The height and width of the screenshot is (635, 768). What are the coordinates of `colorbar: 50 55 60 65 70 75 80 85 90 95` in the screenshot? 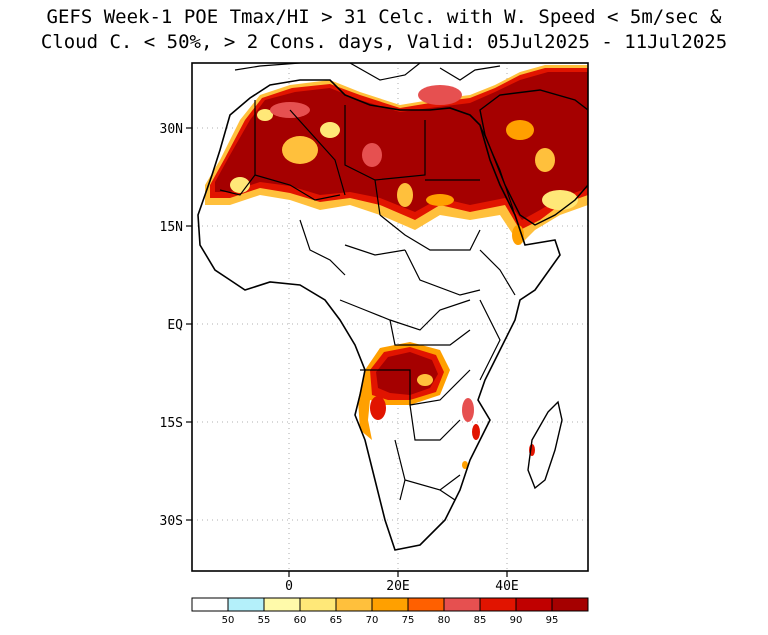 It's located at (390, 611).